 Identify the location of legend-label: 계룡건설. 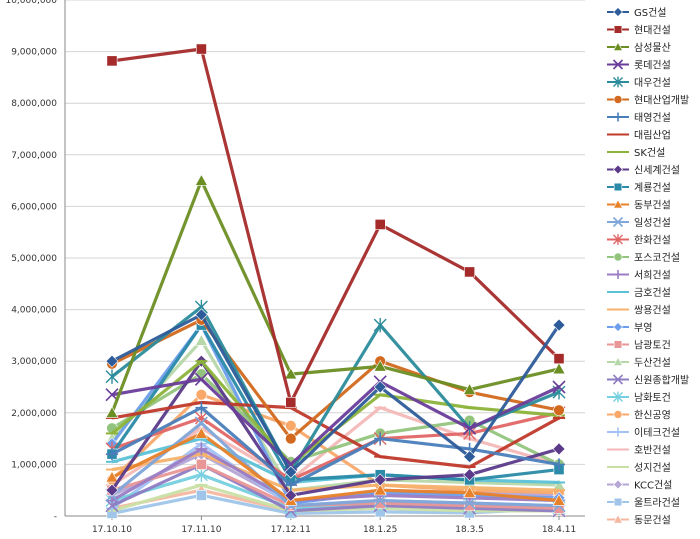
(652, 188).